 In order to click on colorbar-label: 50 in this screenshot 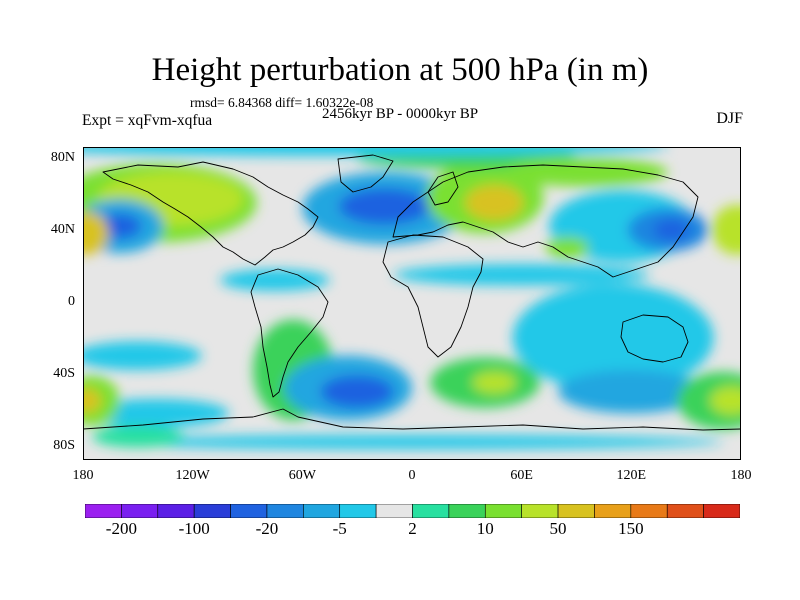, I will do `click(558, 528)`.